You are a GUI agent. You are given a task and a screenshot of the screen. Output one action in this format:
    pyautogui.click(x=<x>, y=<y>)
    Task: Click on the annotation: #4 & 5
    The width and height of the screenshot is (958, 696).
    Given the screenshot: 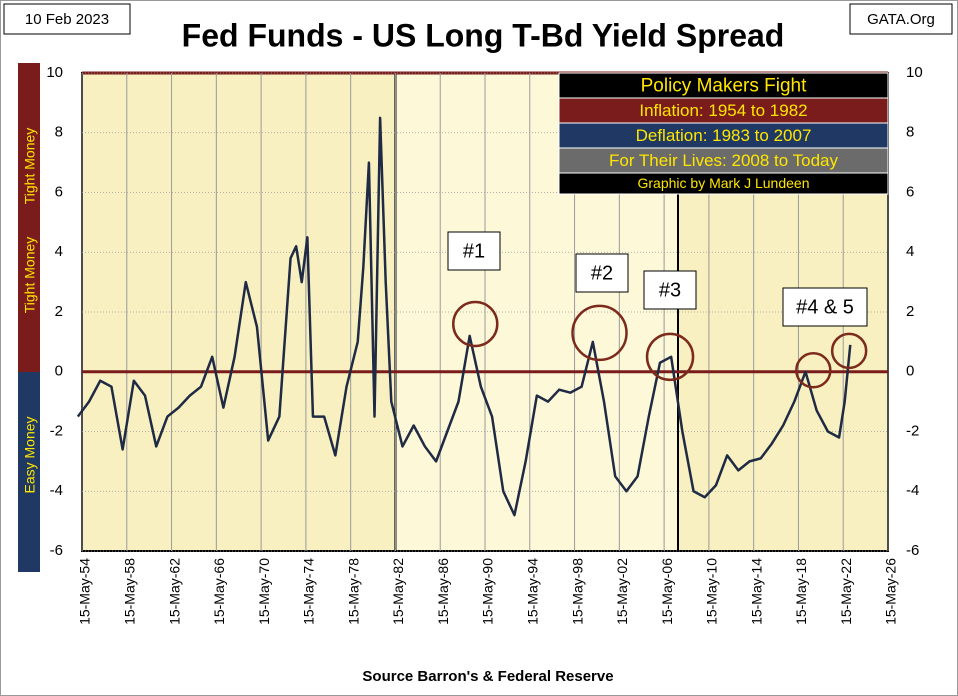 What is the action you would take?
    pyautogui.click(x=825, y=307)
    